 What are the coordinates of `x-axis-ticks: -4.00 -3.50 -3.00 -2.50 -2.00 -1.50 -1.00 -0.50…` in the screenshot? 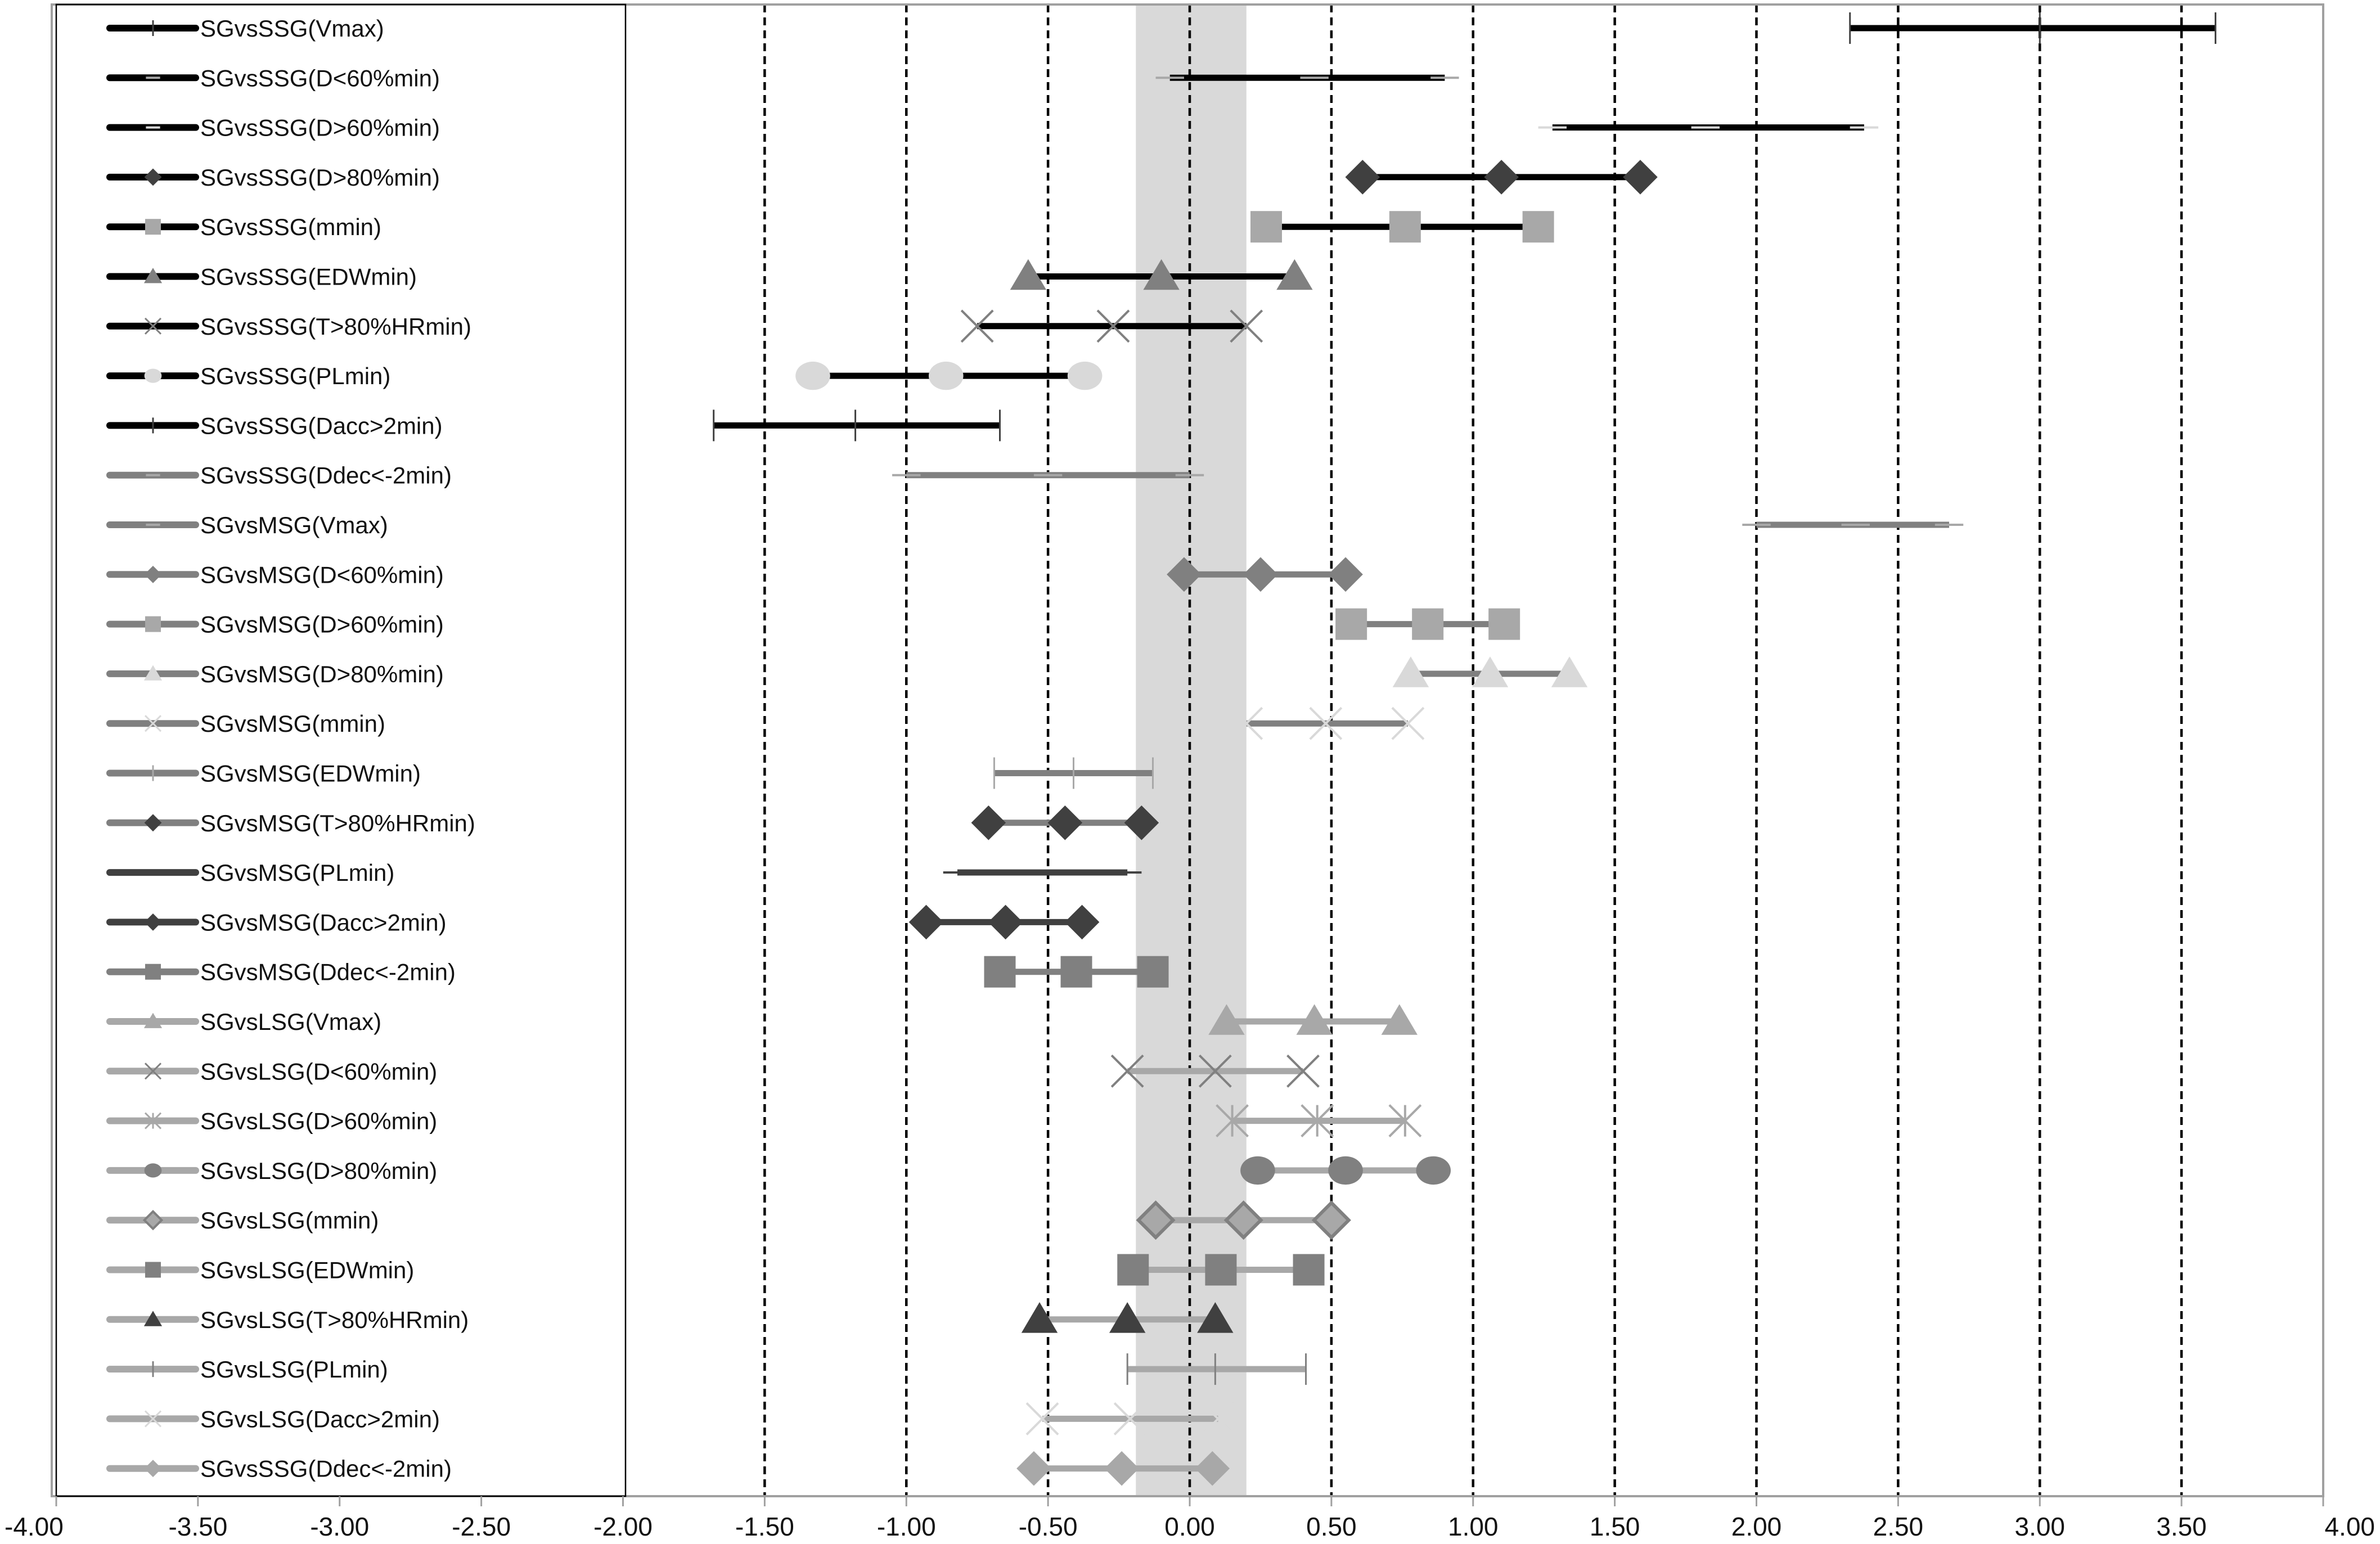 It's located at (1190, 1518).